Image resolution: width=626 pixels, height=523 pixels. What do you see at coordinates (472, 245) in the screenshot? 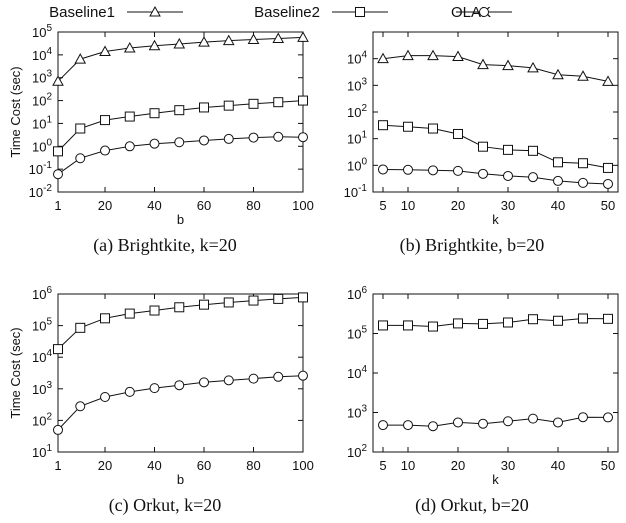
I see `panel-caption: (b) Brightkite, b=20` at bounding box center [472, 245].